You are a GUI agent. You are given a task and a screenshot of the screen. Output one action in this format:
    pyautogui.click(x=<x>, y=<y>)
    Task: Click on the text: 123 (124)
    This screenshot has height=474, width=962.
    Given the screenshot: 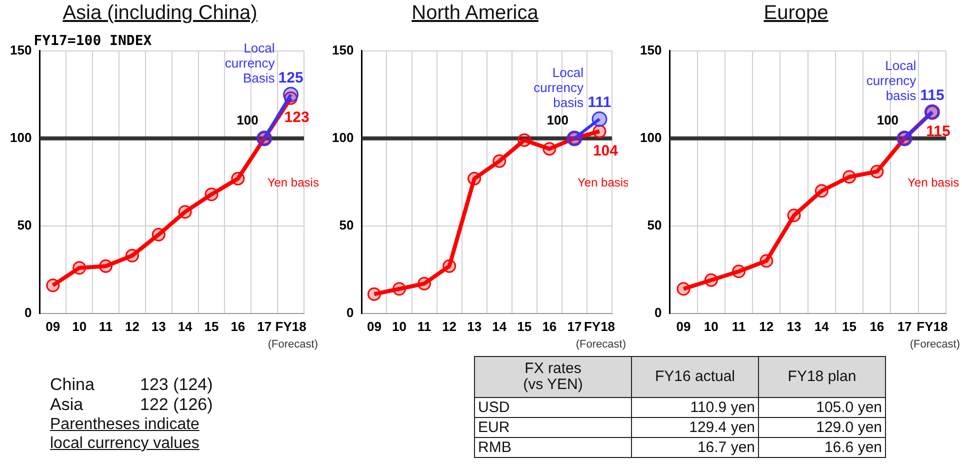 What is the action you would take?
    pyautogui.click(x=176, y=384)
    